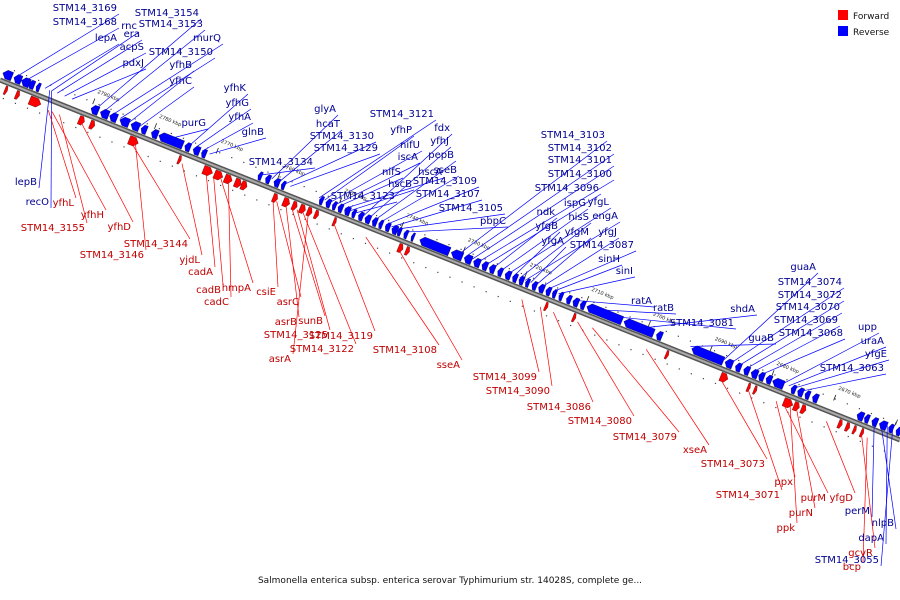  Describe the element at coordinates (288, 302) in the screenshot. I see `gene-label-asrc: asrC` at that location.